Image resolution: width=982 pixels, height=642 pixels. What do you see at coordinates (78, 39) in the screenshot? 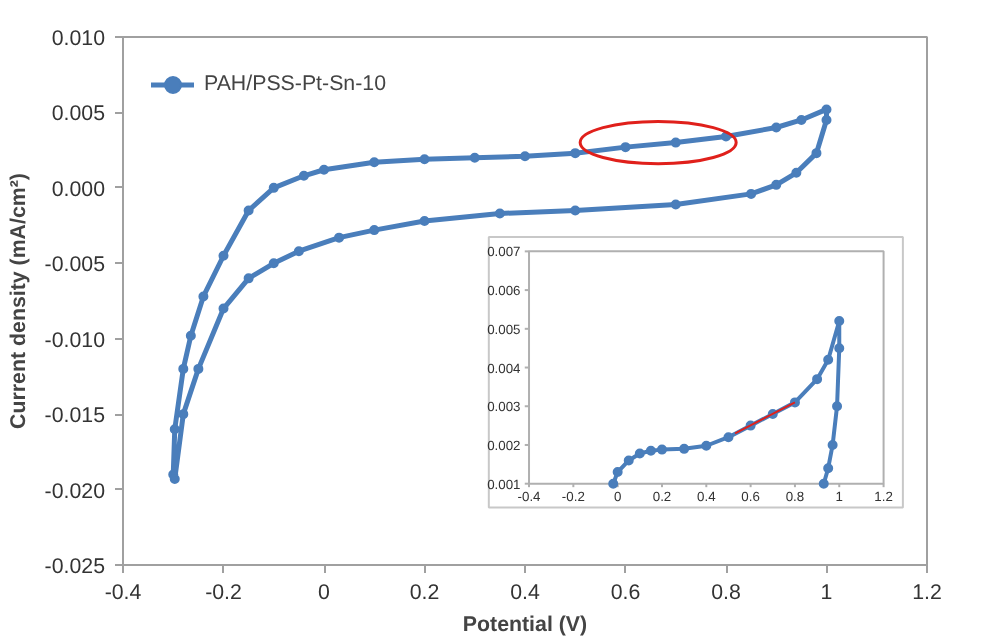
I see `y-tick-label: 0.010` at bounding box center [78, 39].